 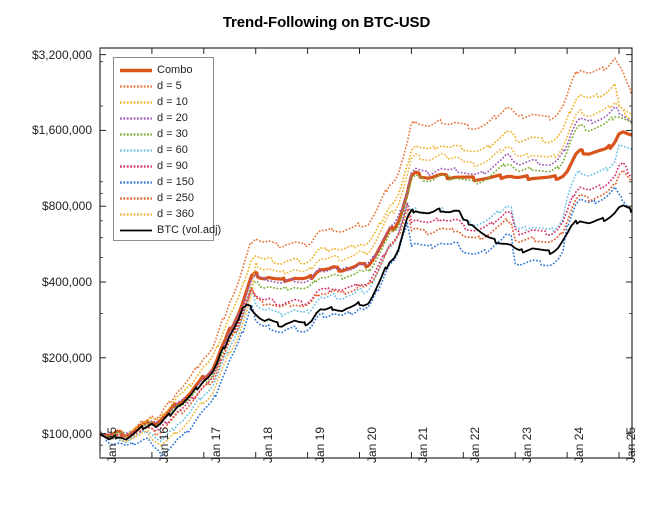 I want to click on x-axis-tick-label: Jan 20, so click(x=371, y=444).